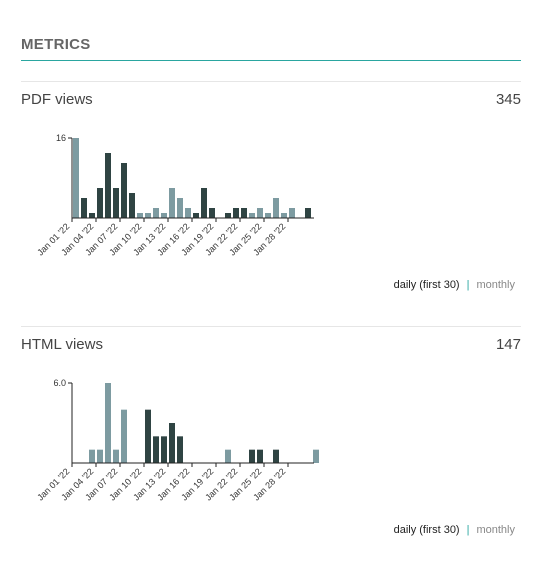  What do you see at coordinates (508, 344) in the screenshot?
I see `metric-total: 147` at bounding box center [508, 344].